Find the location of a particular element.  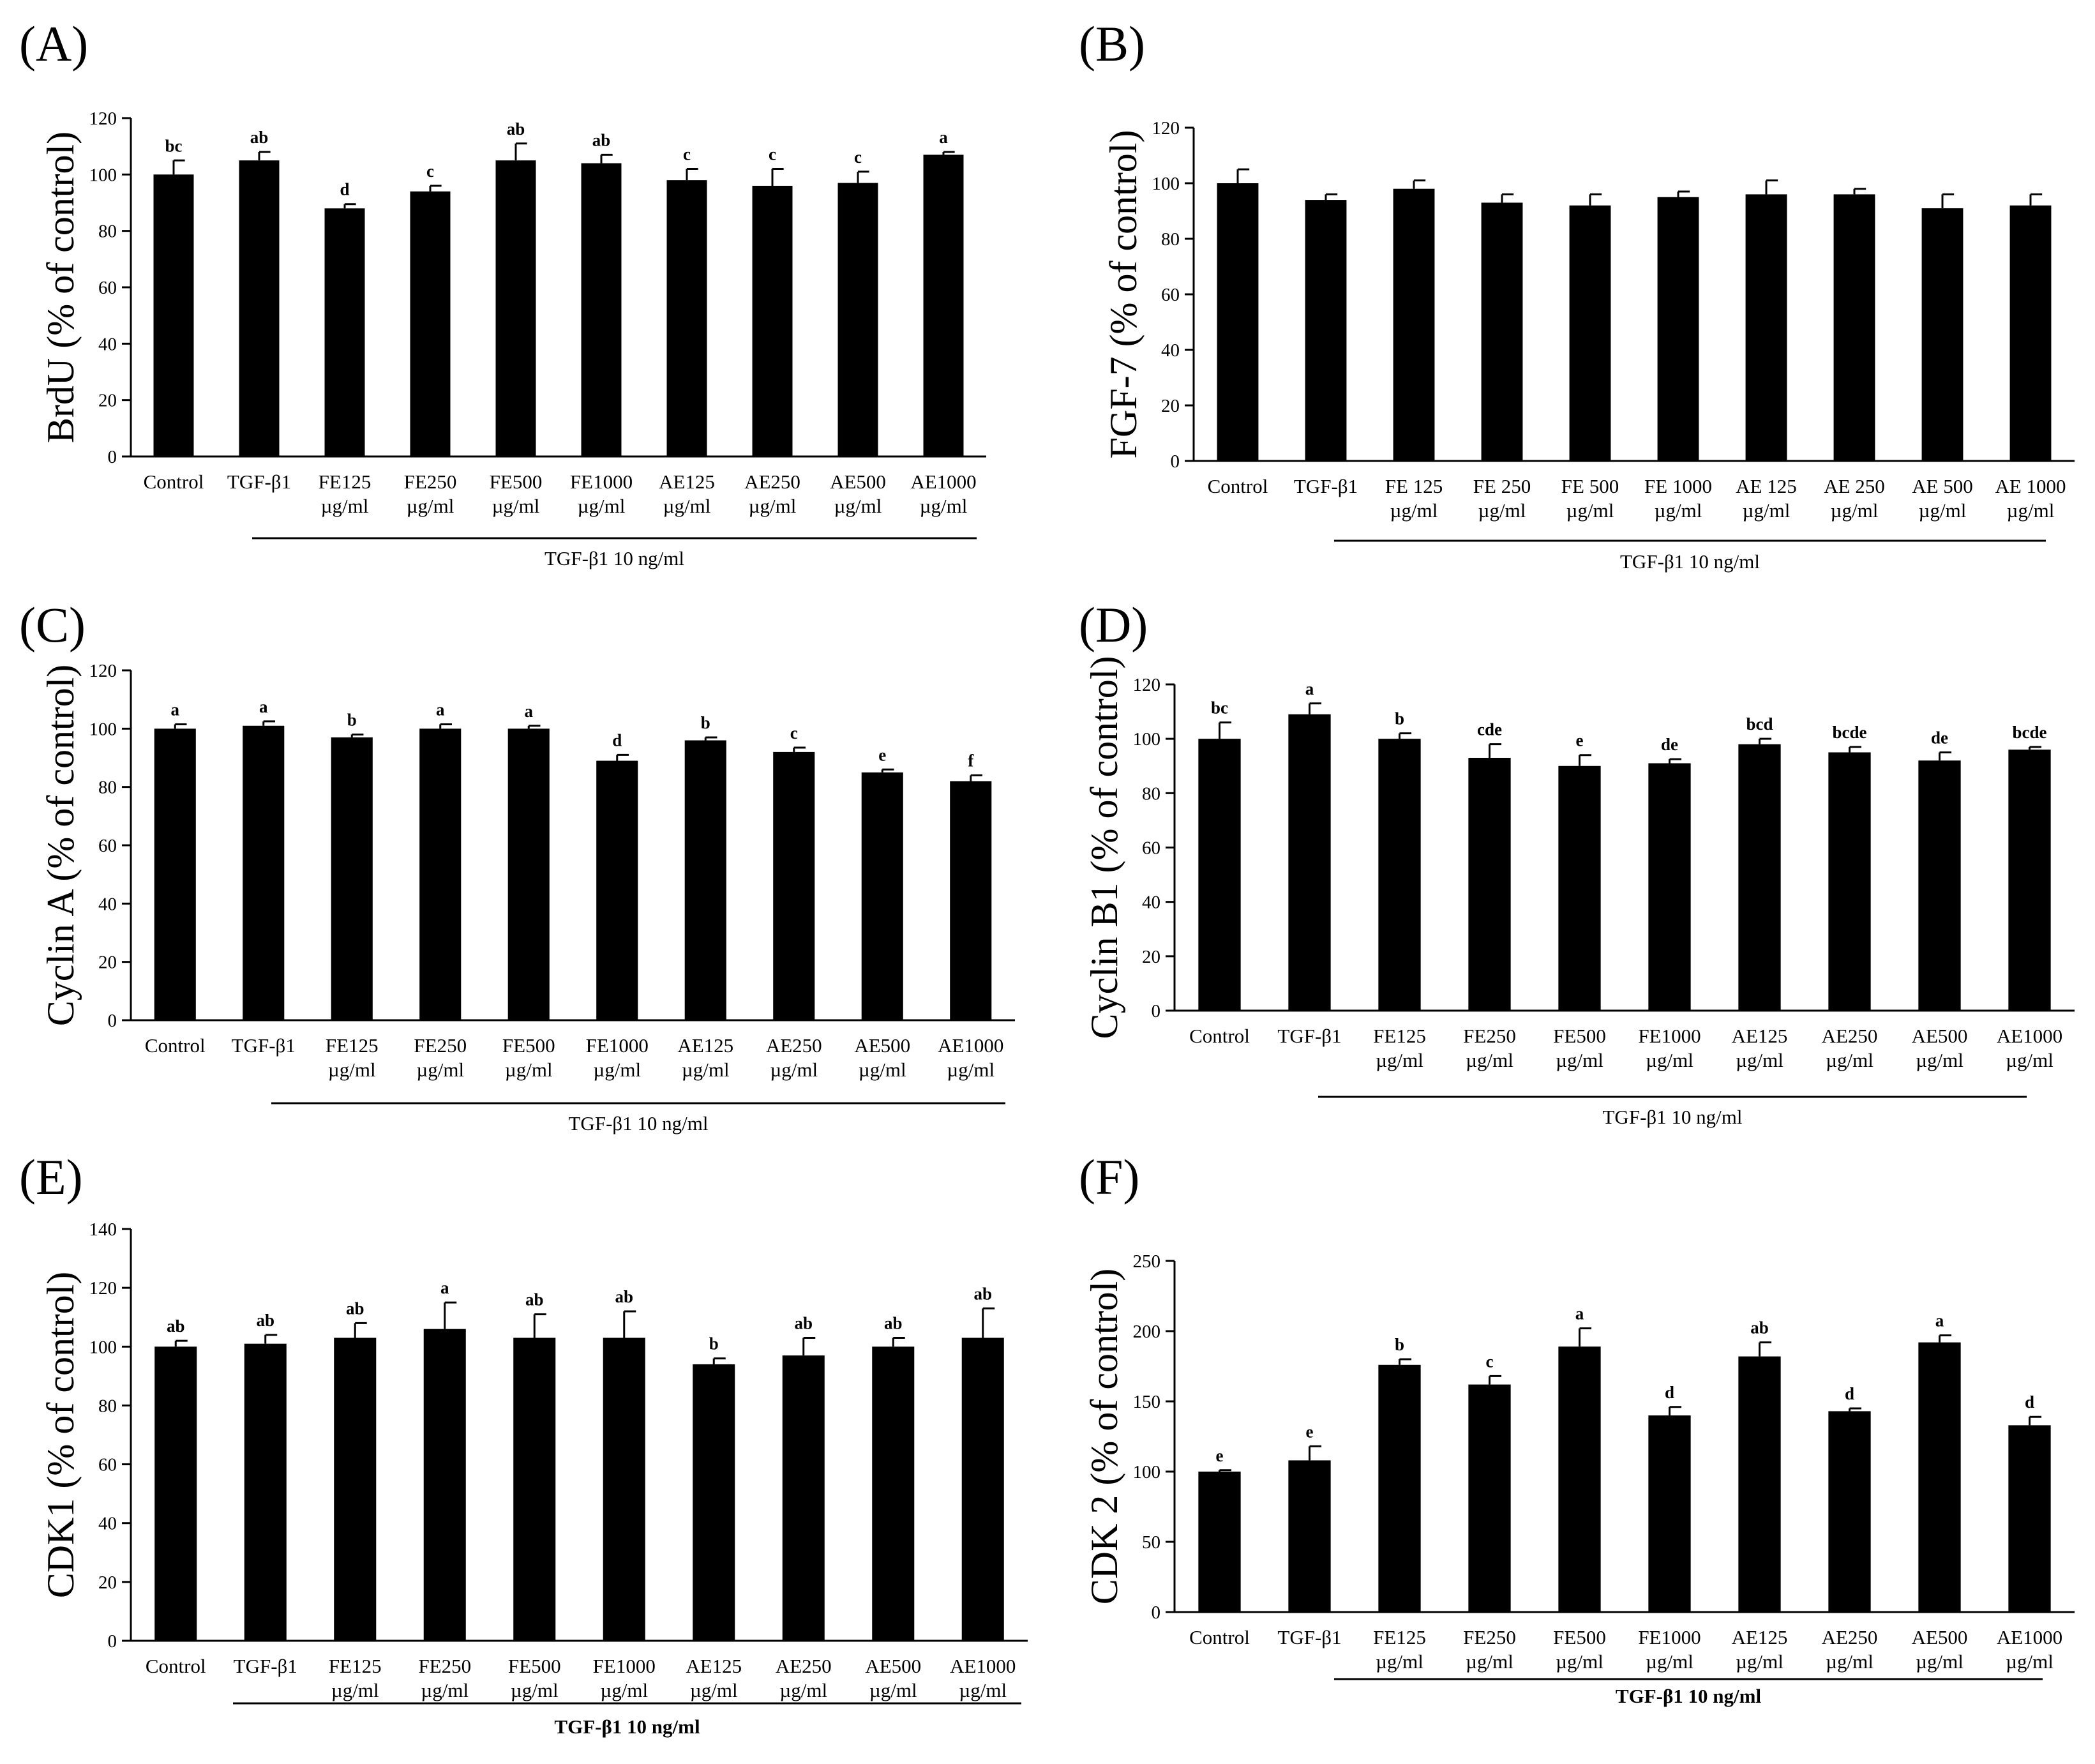

significance-letter: bcd is located at coordinates (1760, 724).